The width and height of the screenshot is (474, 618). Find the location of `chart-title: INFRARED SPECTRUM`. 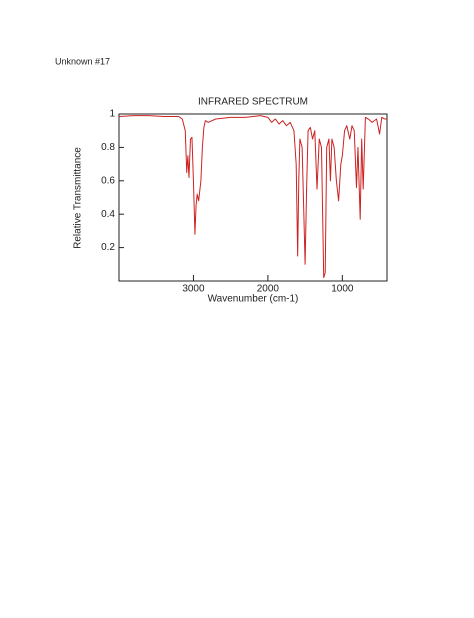

chart-title: INFRARED SPECTRUM is located at coordinates (253, 102).